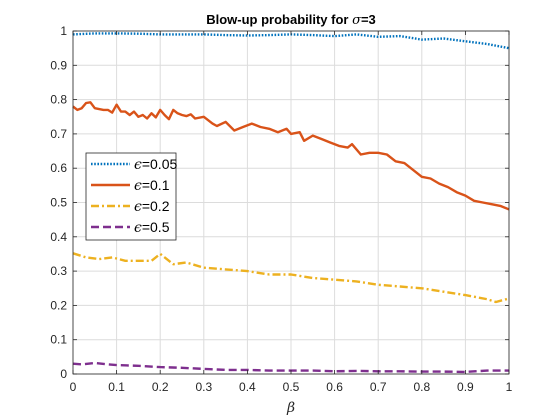 The image size is (560, 420). Describe the element at coordinates (378, 387) in the screenshot. I see `x-tick-label: 0.7` at that location.